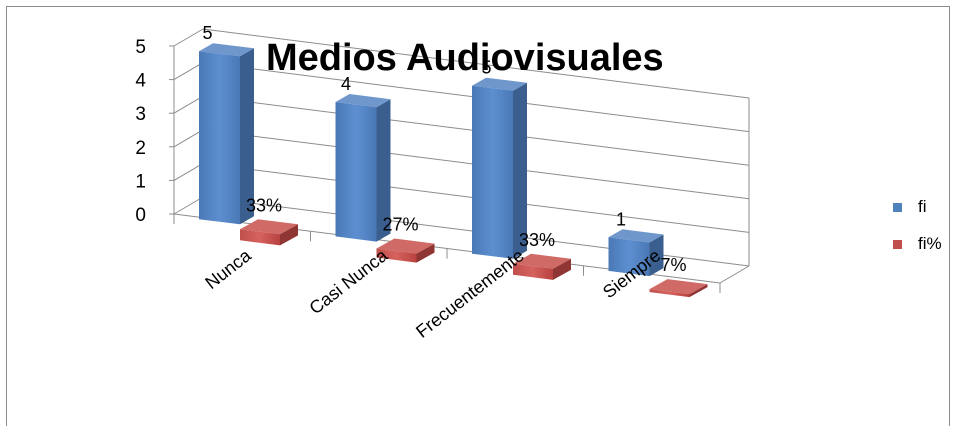 This screenshot has width=955, height=433. What do you see at coordinates (140, 47) in the screenshot?
I see `y-tick-label: 5` at bounding box center [140, 47].